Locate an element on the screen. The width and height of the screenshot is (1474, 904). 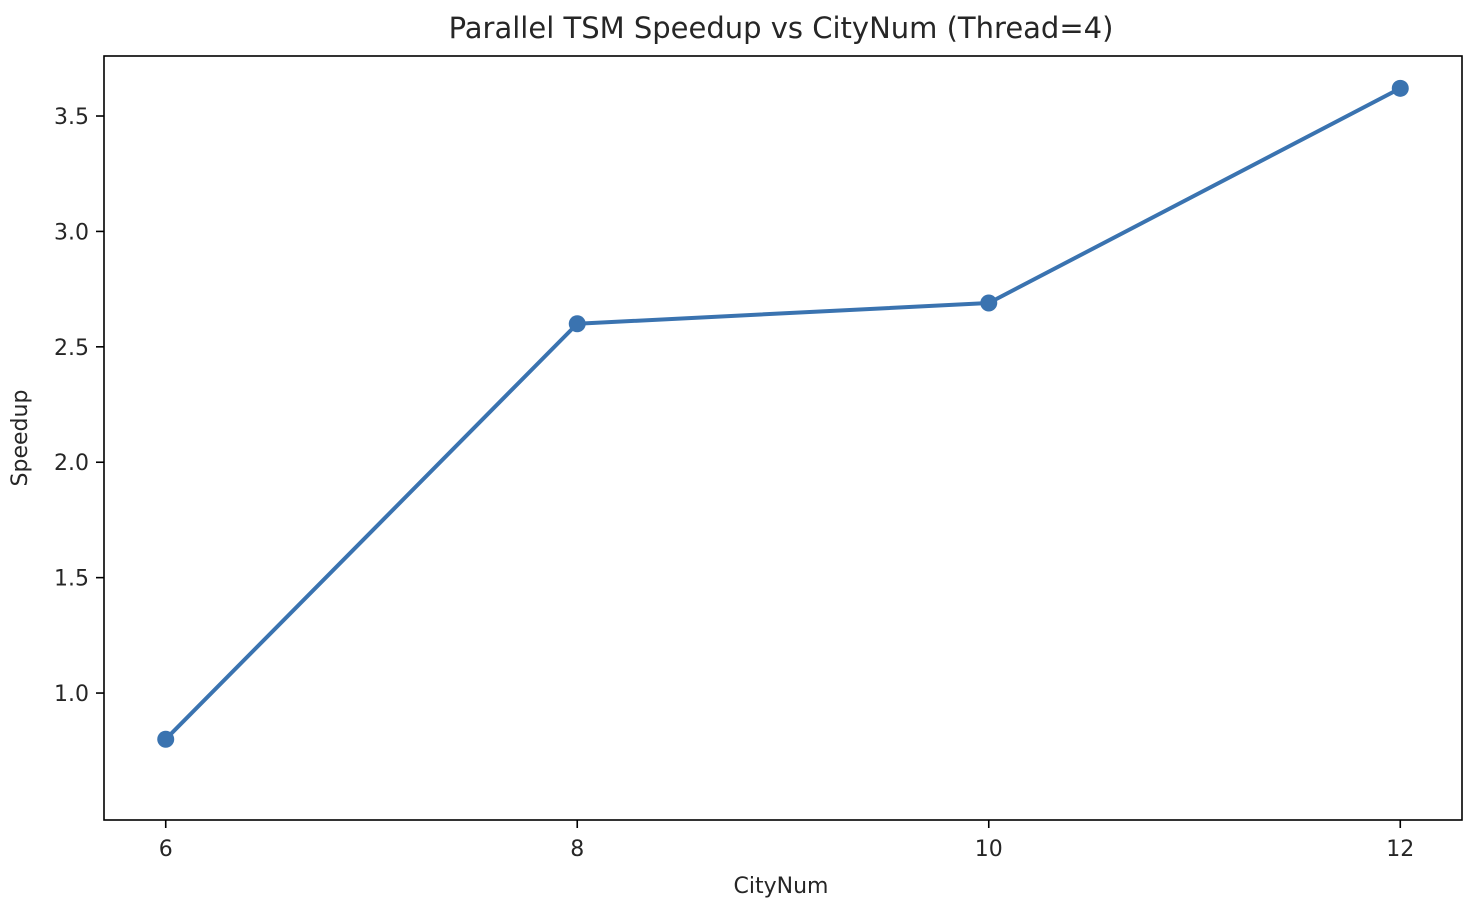
y-tick-label: 1.0 is located at coordinates (71, 694).